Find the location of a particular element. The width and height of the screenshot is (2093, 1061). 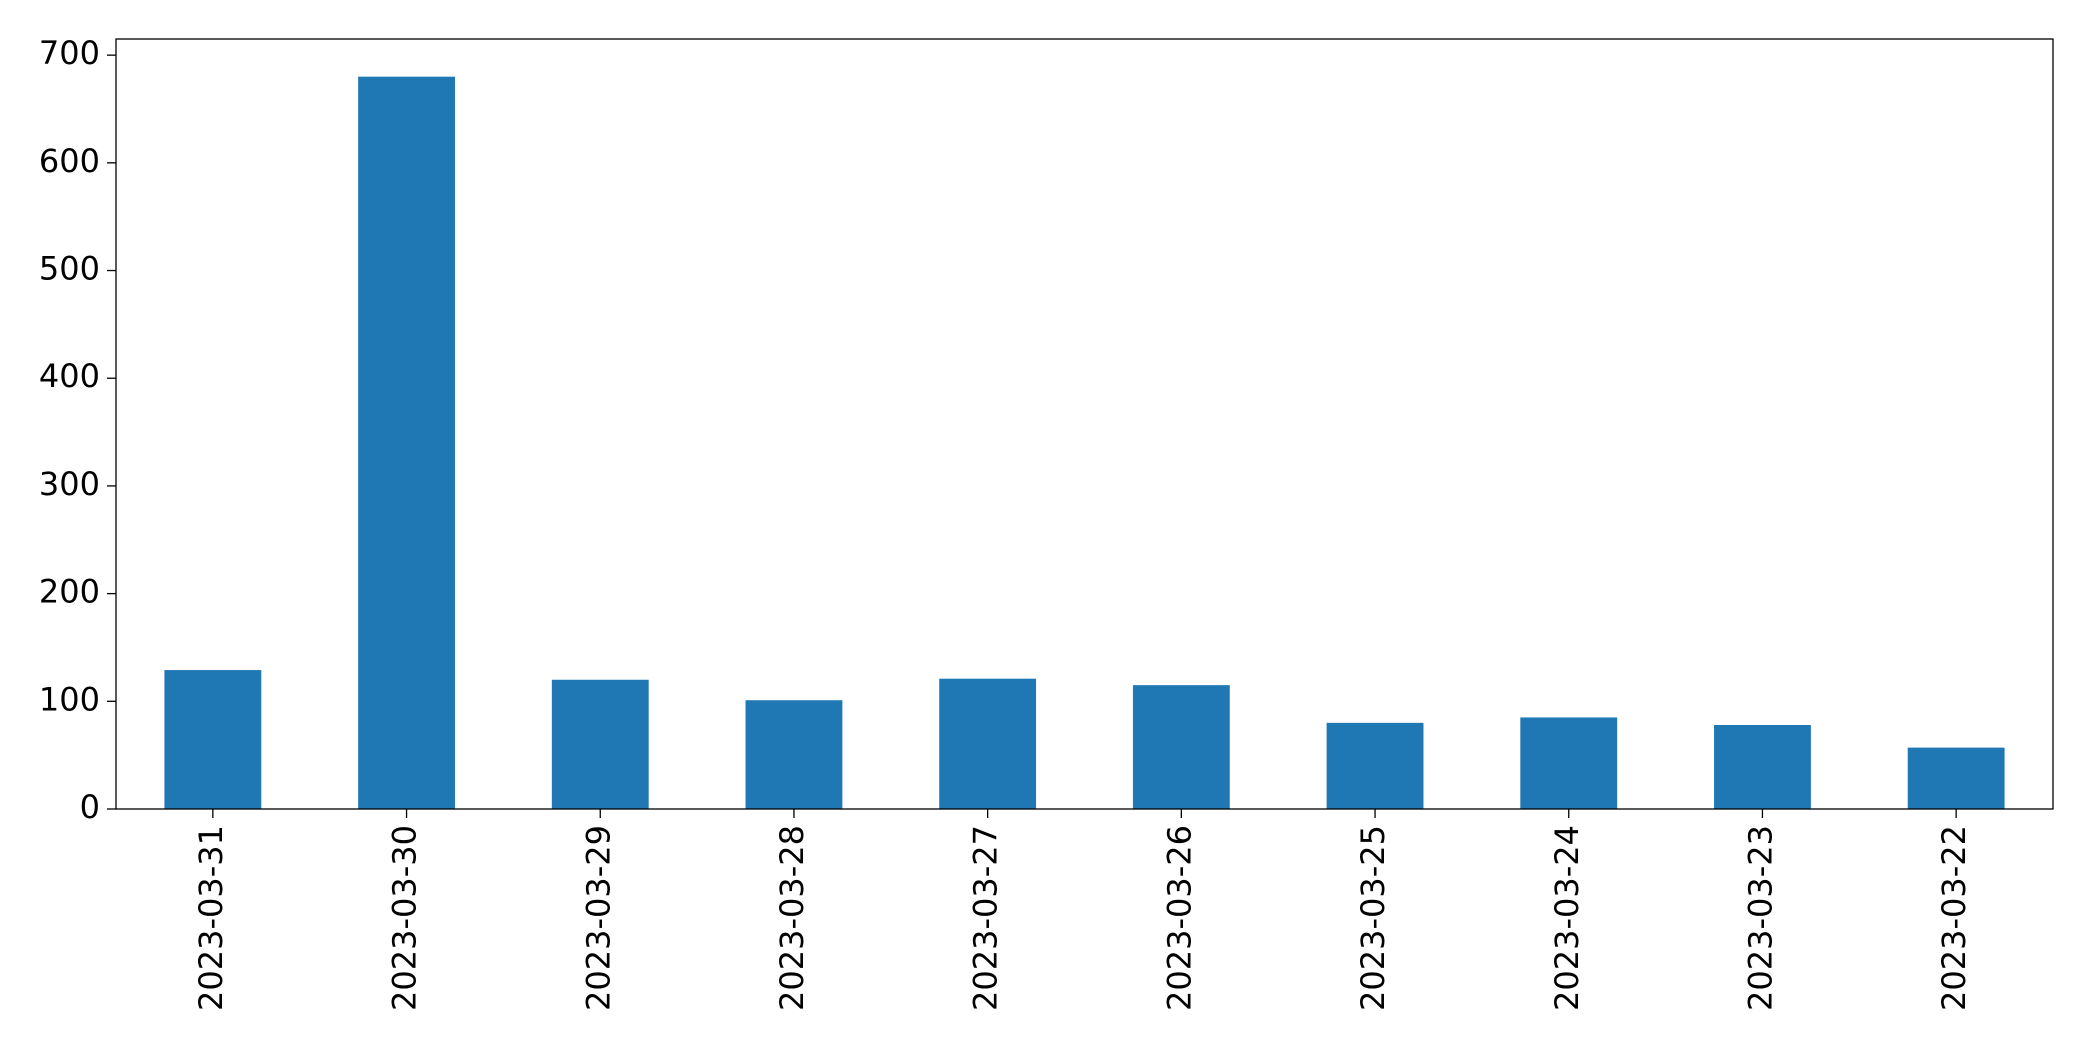

x-tick-label: 2023-03-29 is located at coordinates (598, 918).